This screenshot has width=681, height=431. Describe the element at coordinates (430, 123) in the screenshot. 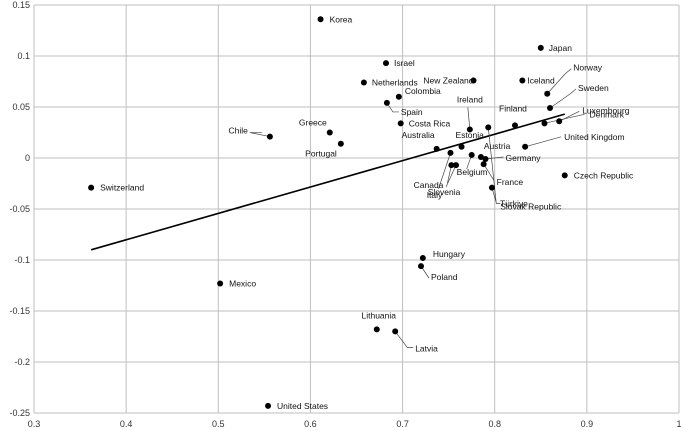

I see `point-label: Costa Rica` at that location.